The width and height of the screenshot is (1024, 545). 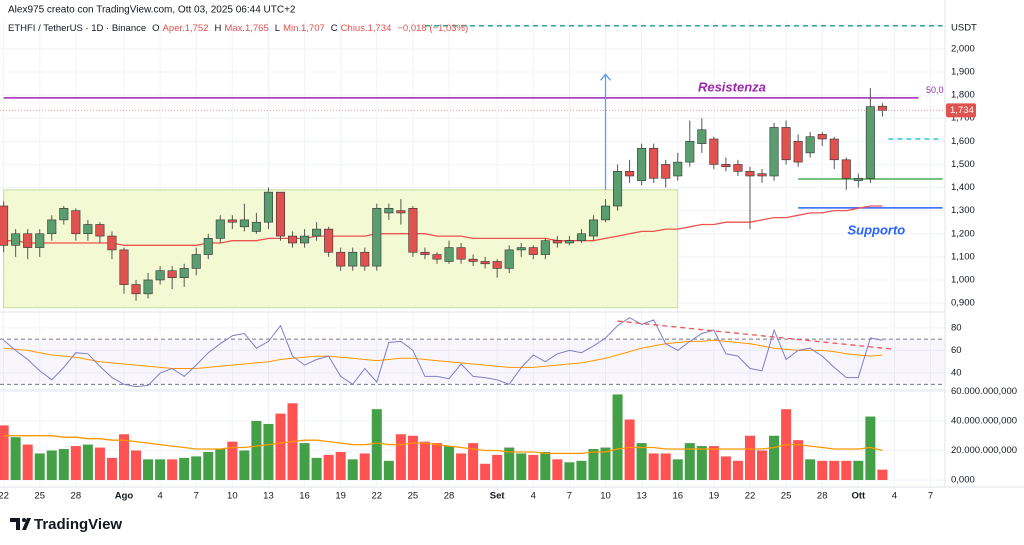 What do you see at coordinates (963, 95) in the screenshot?
I see `y-tick-label: 1,800` at bounding box center [963, 95].